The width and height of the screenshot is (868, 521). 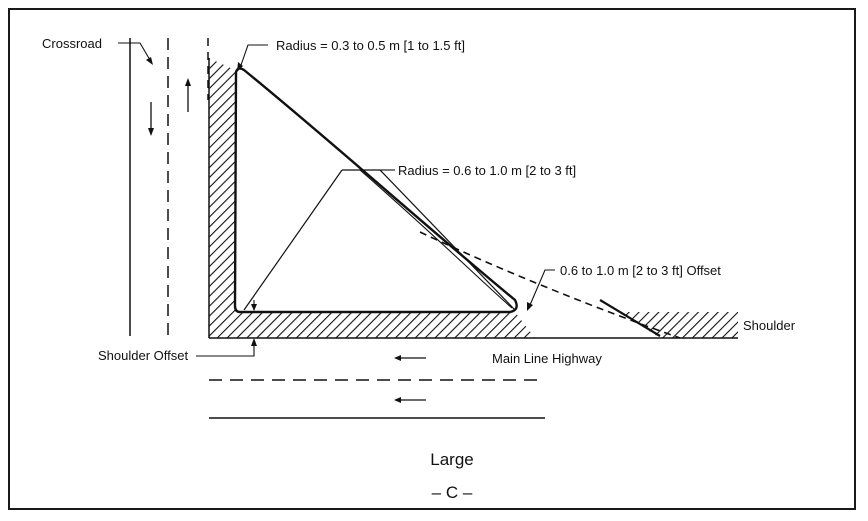 I want to click on mainline-shoulder-hatch, so click(x=372, y=325).